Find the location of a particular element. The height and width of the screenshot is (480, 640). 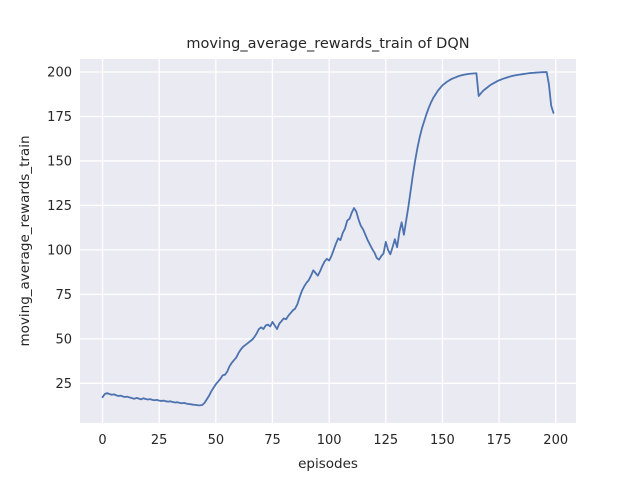

x-tick-label: 0 is located at coordinates (102, 440).